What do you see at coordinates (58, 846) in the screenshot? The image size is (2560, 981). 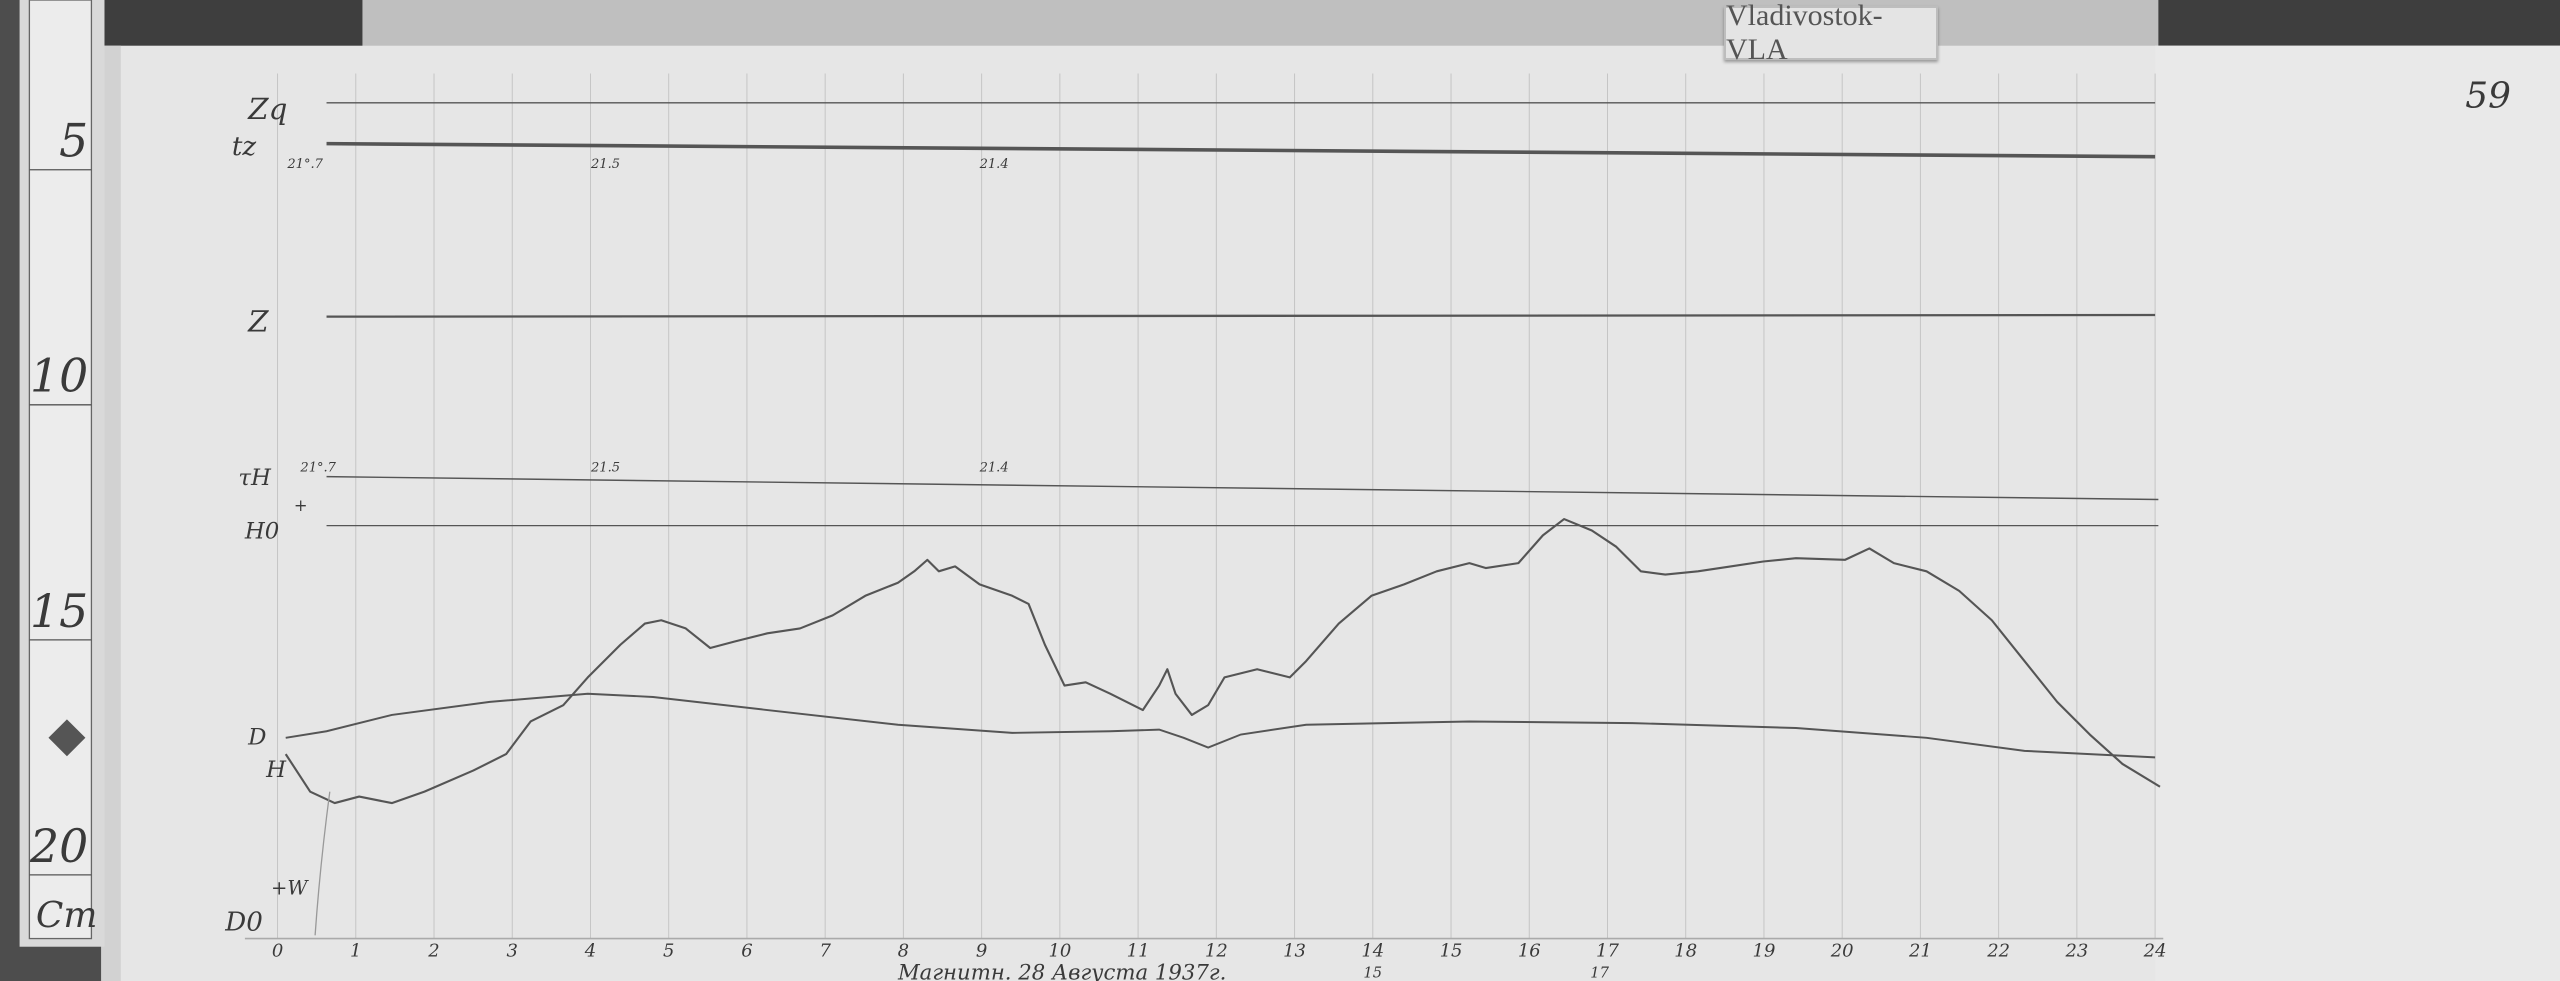 I see `ruler-mark: 20` at bounding box center [58, 846].